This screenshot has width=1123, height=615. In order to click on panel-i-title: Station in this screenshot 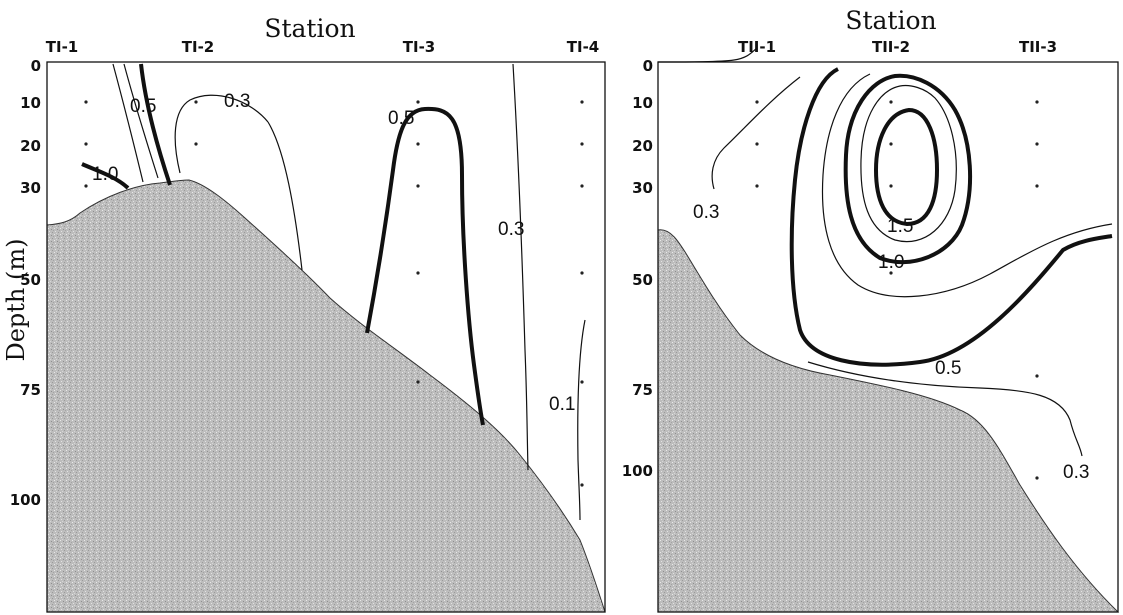, I will do `click(309, 28)`.